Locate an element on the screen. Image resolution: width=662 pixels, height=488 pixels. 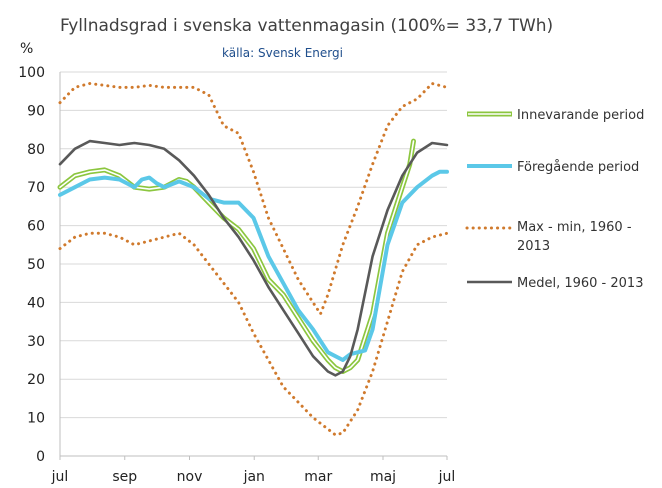
legend-label: Max - min, 1960 -2013 is located at coordinates (574, 237).